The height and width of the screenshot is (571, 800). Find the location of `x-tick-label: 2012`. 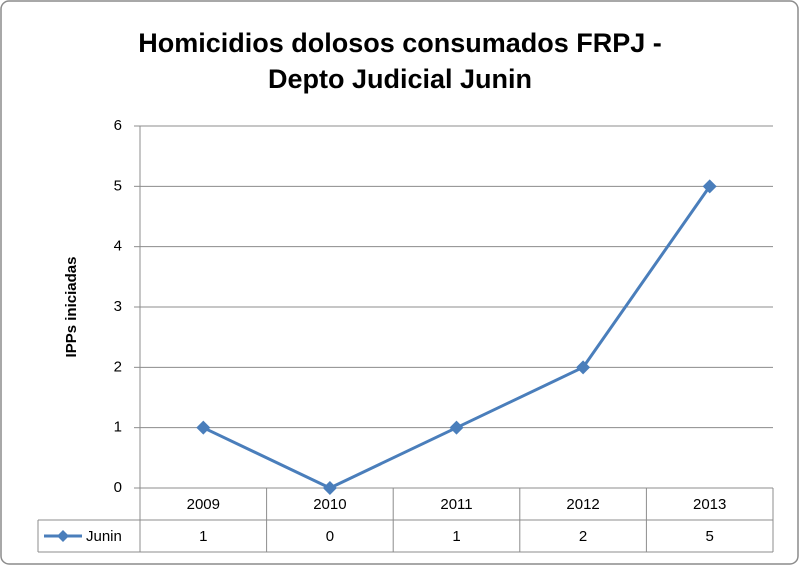

x-tick-label: 2012 is located at coordinates (582, 504).